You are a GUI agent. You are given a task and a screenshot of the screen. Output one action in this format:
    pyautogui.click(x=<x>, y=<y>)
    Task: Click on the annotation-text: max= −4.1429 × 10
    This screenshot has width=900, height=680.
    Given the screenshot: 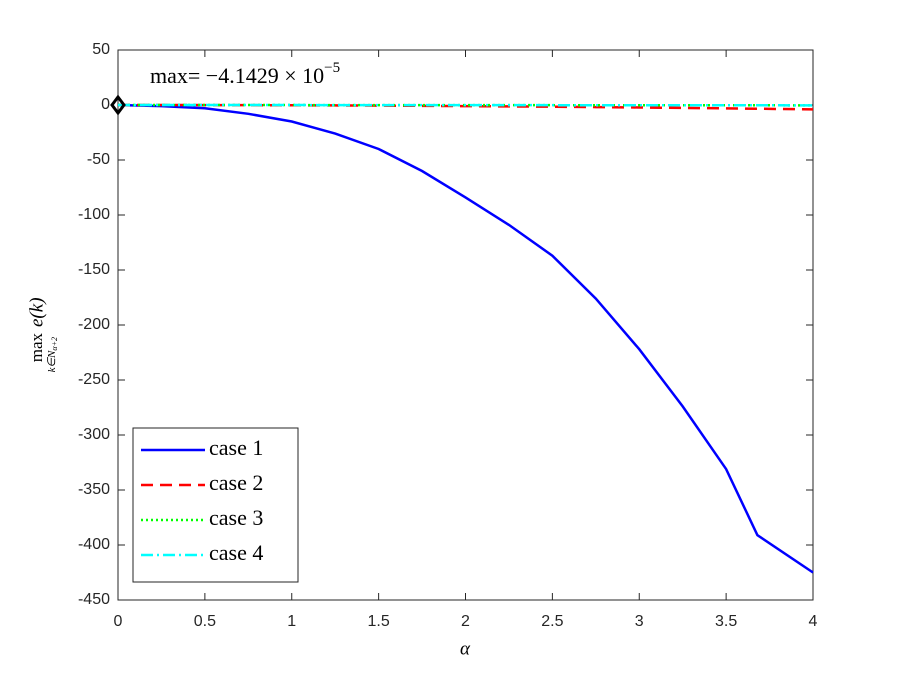 What is the action you would take?
    pyautogui.click(x=237, y=75)
    